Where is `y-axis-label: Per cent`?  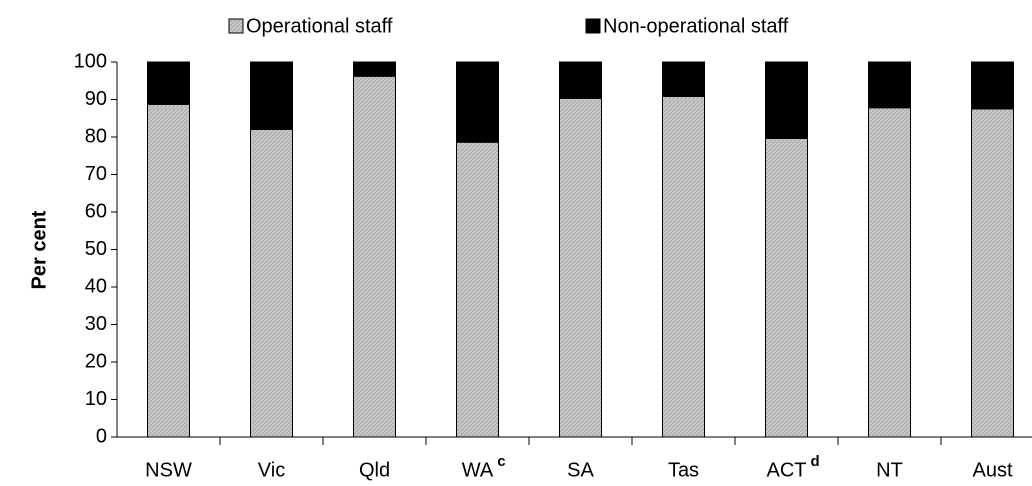 y-axis-label: Per cent is located at coordinates (39, 249).